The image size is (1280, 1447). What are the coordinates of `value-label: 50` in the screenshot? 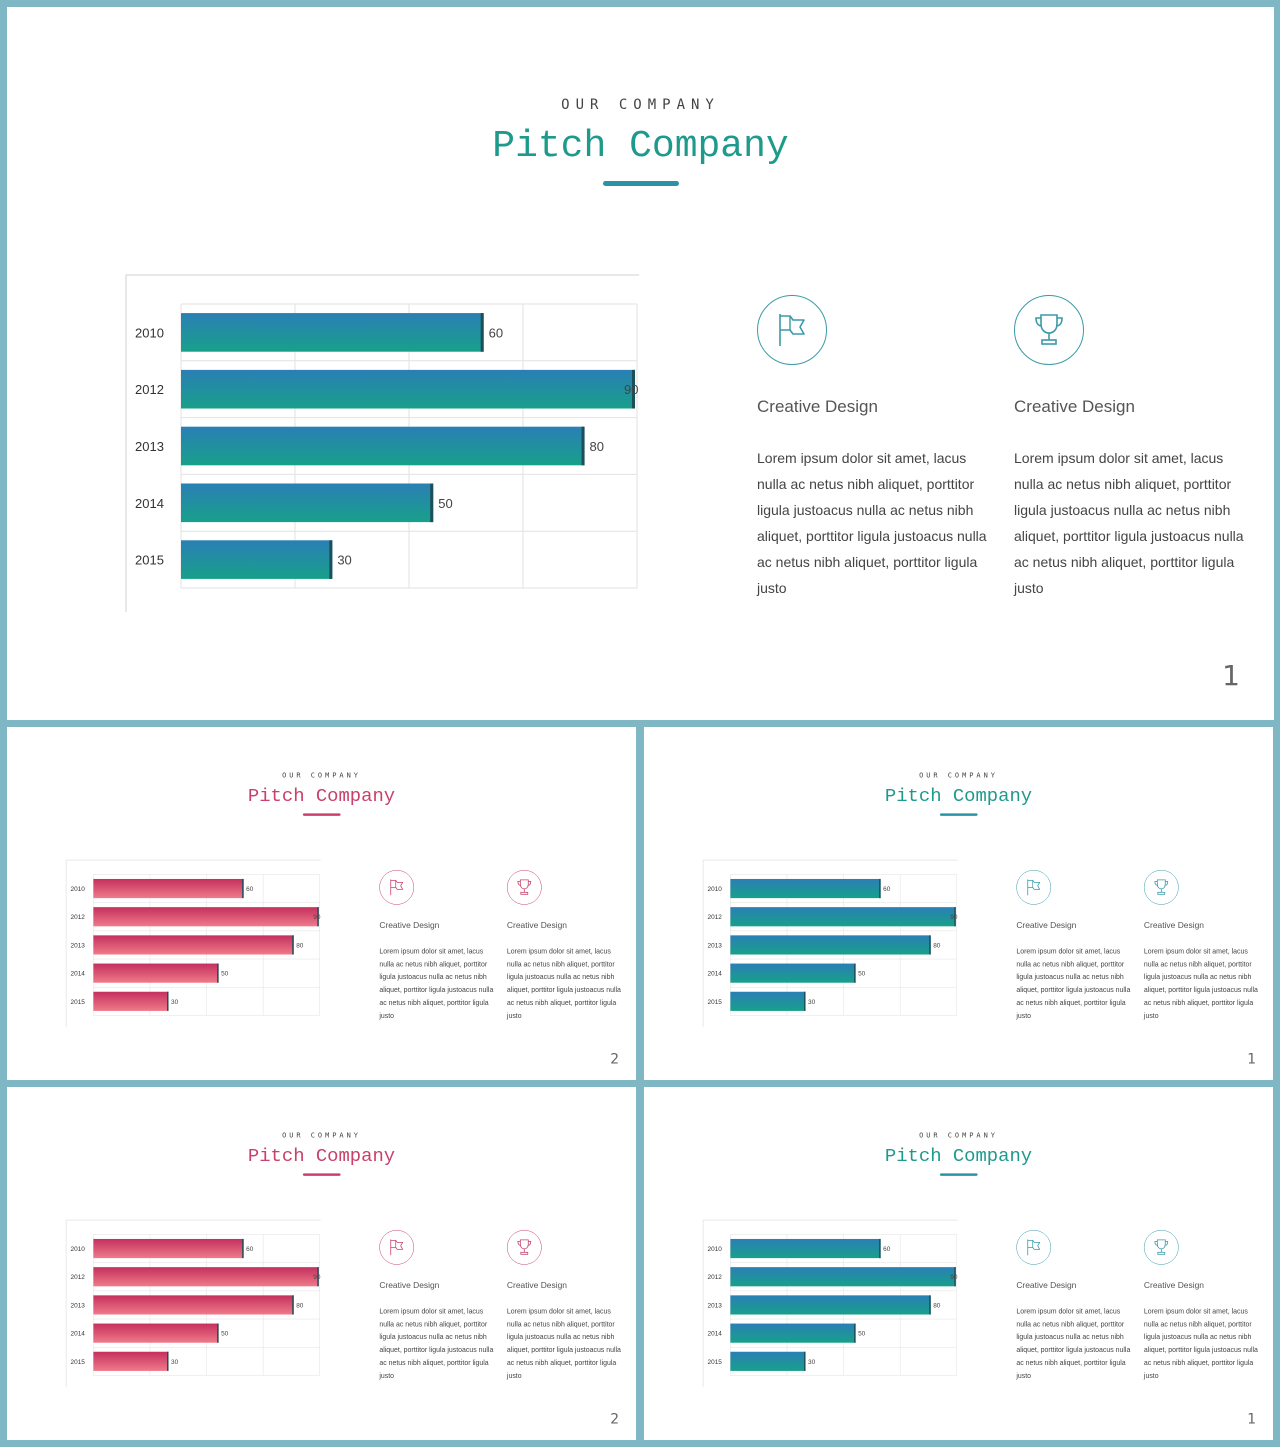 It's located at (862, 1334).